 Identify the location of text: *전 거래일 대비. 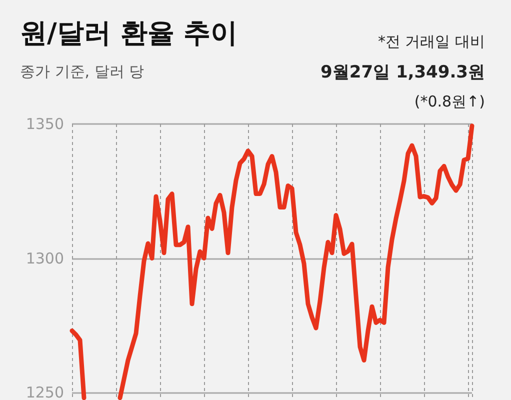
(432, 41).